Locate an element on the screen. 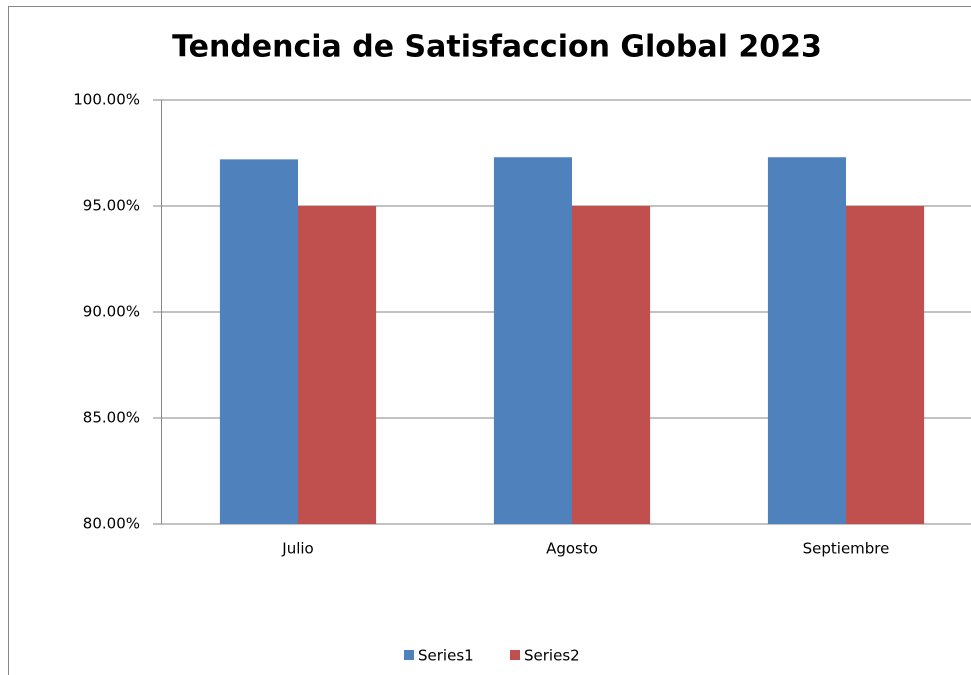  y-tick-label: 80.00% is located at coordinates (111, 524).